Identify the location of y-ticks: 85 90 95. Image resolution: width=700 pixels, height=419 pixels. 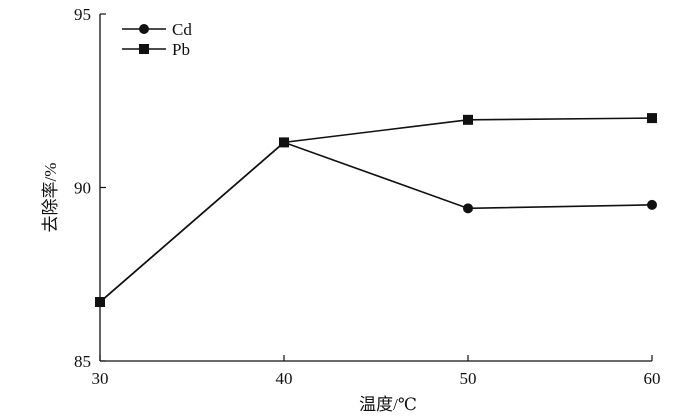
(90, 188).